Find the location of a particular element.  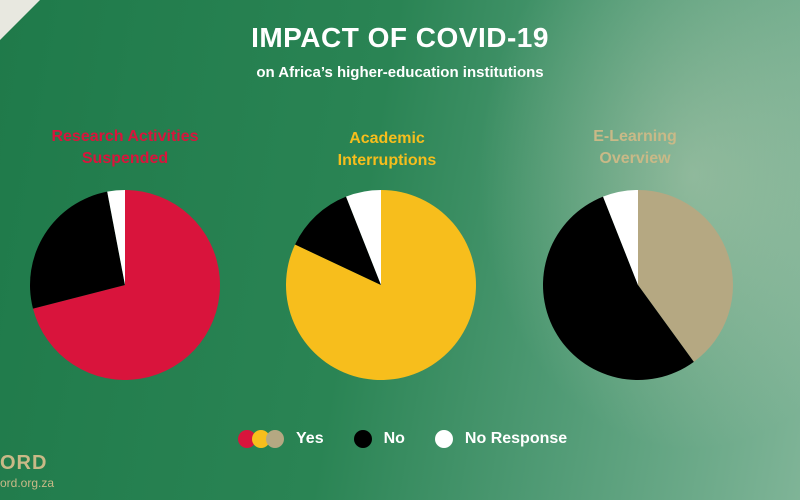

pie-chart-research is located at coordinates (124, 285).